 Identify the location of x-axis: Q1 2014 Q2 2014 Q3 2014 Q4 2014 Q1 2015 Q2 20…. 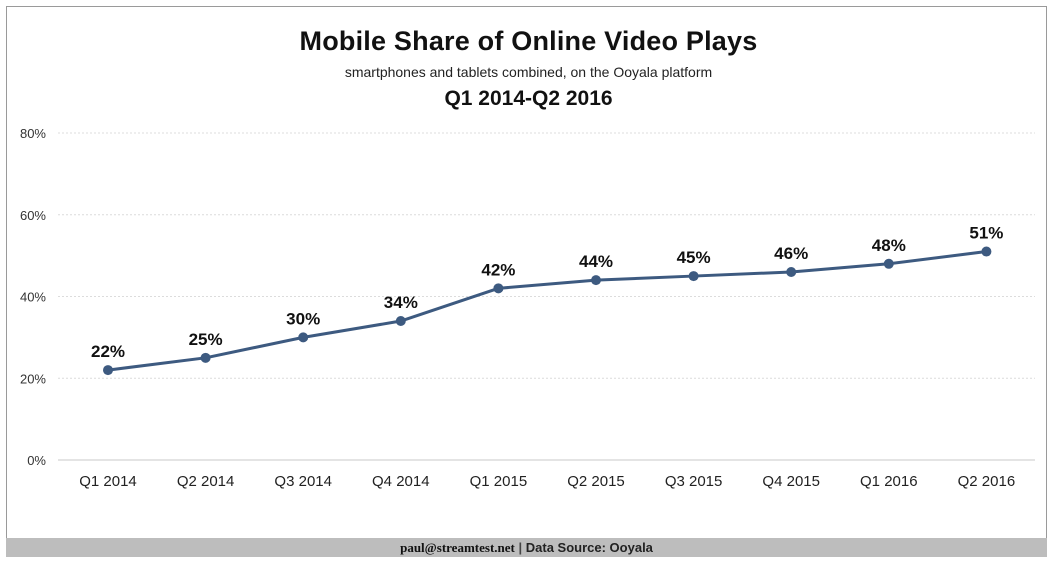
(547, 481).